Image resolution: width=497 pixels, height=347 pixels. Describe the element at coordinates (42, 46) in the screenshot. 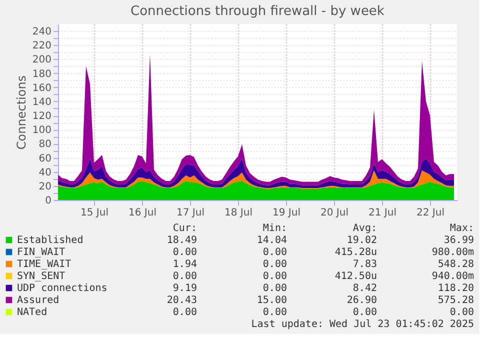

I see `y-tick-label: 220` at that location.